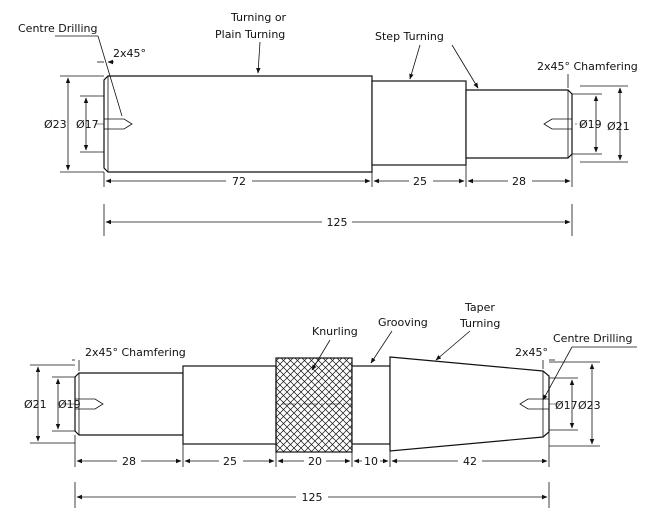  What do you see at coordinates (479, 323) in the screenshot?
I see `label-taper-line2: Turning` at bounding box center [479, 323].